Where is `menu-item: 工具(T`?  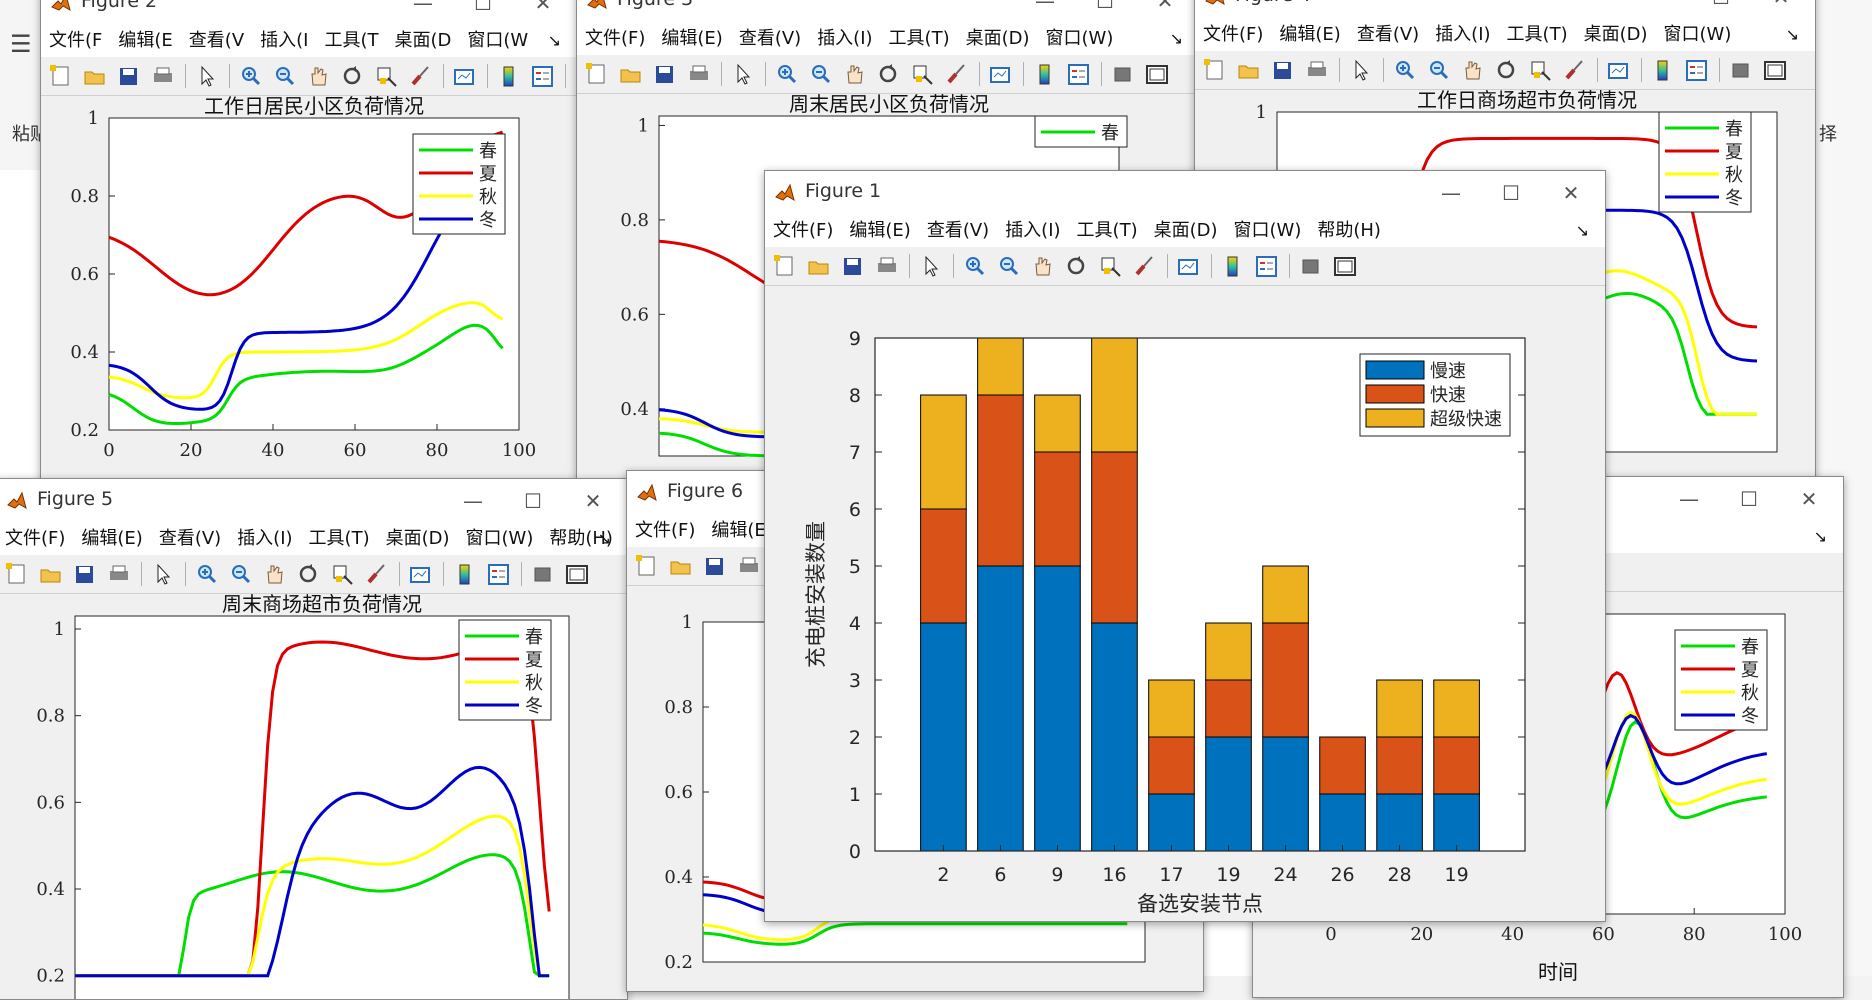
menu-item: 工具(T is located at coordinates (351, 40).